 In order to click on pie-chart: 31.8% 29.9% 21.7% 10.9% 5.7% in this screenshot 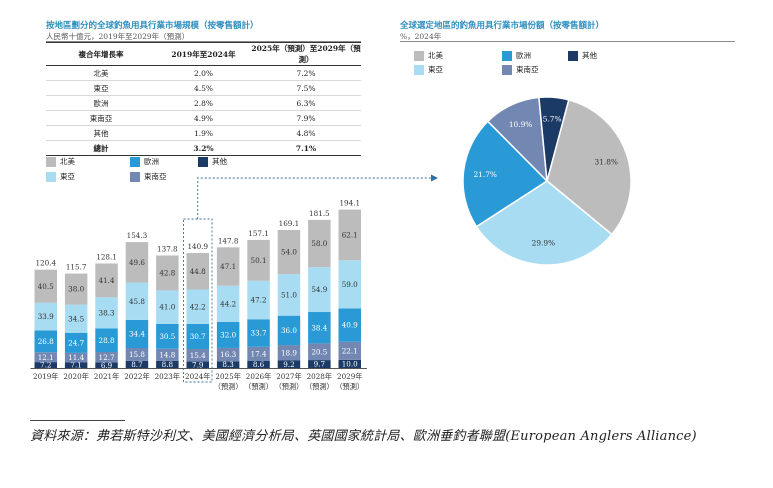, I will do `click(547, 181)`.